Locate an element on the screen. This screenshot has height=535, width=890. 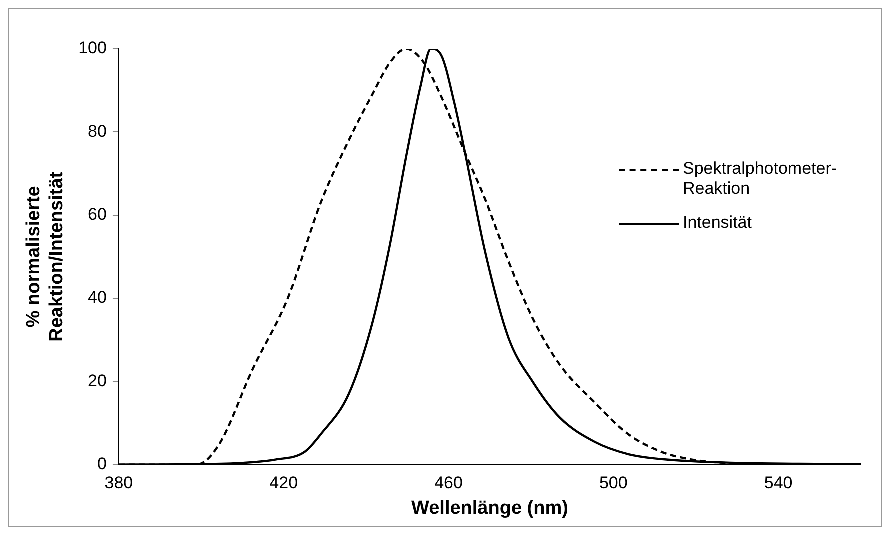
x-tick-label: 380 is located at coordinates (119, 483).